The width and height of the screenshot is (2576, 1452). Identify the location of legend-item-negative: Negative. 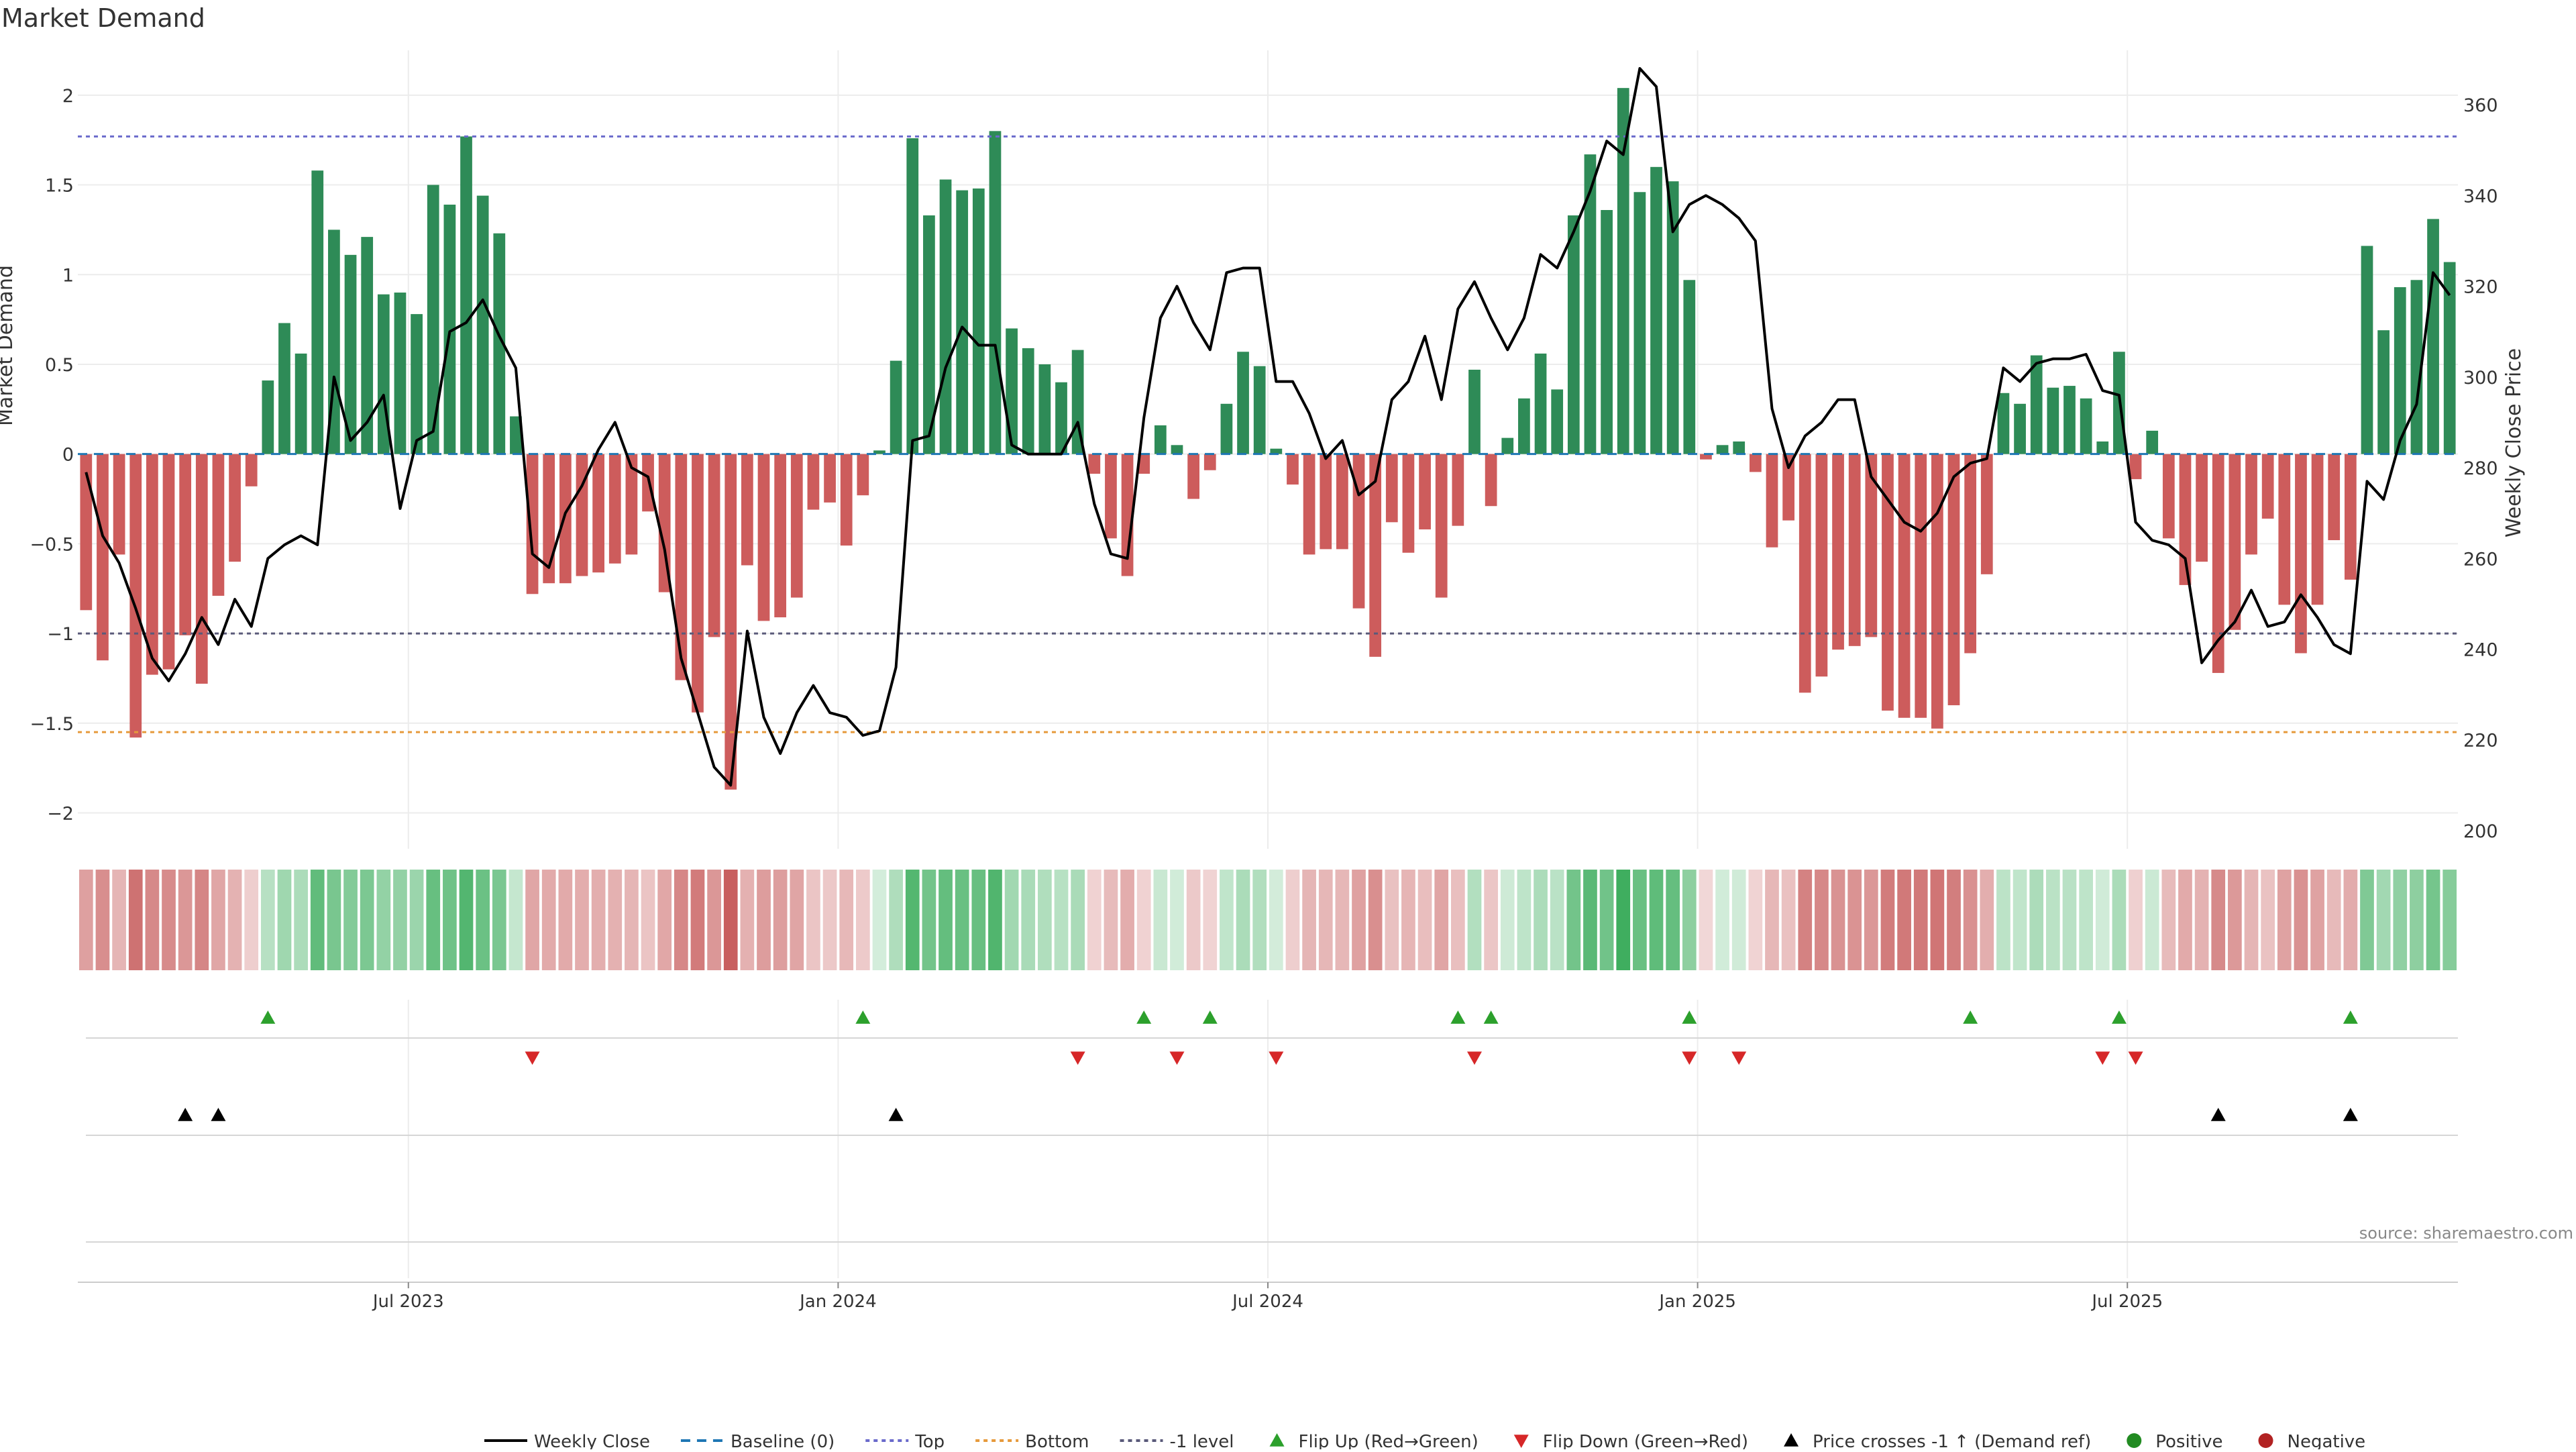
(2311, 1442).